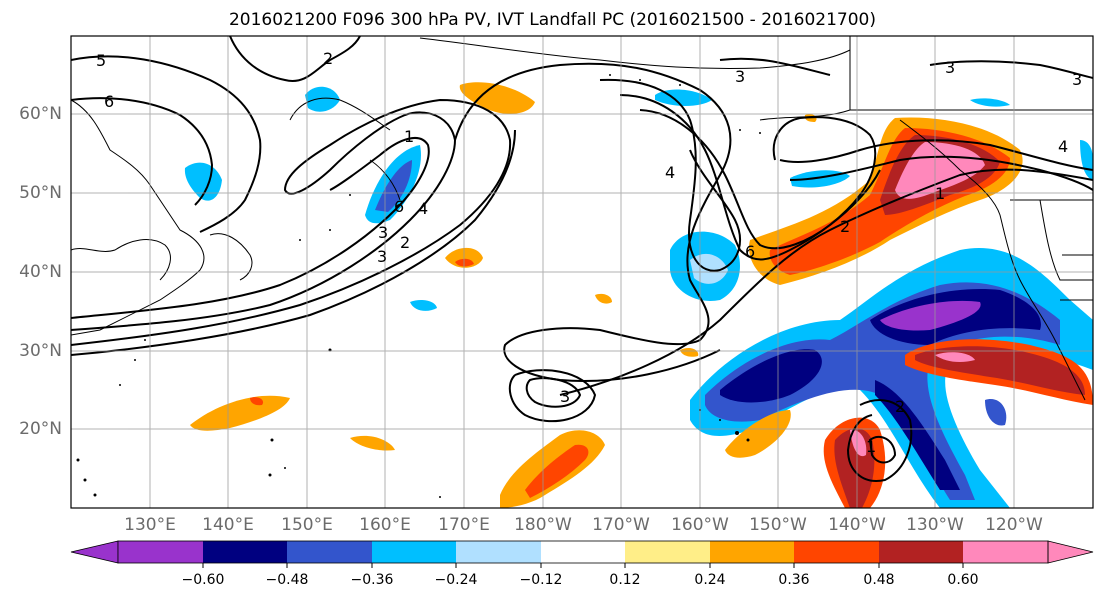 This screenshot has width=1105, height=601. What do you see at coordinates (625, 580) in the screenshot?
I see `colorbar-tick-label: 0.12` at bounding box center [625, 580].